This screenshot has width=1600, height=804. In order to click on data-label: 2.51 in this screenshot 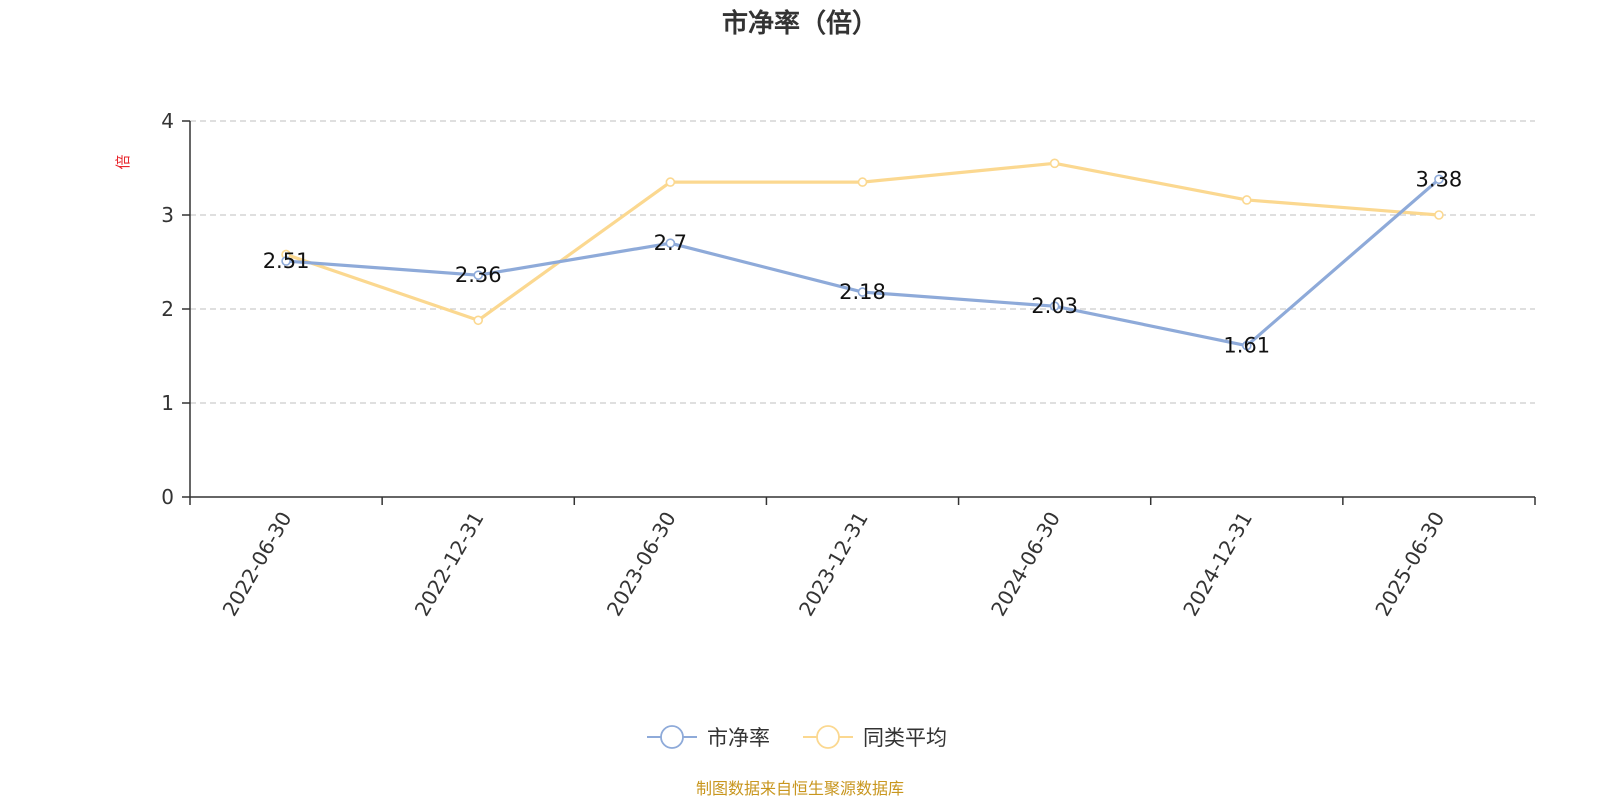, I will do `click(286, 261)`.